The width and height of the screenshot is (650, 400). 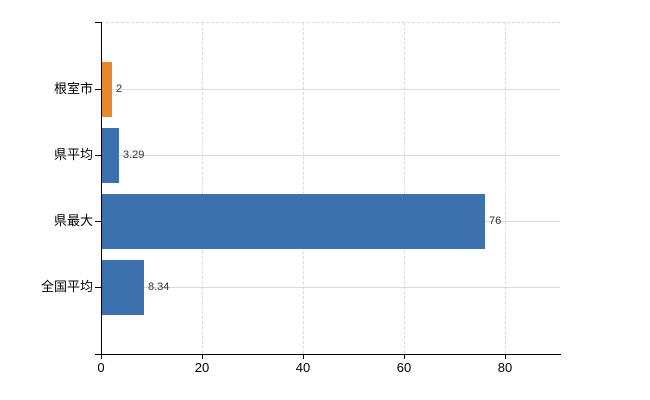 What do you see at coordinates (202, 367) in the screenshot?
I see `x-tick-label: 20` at bounding box center [202, 367].